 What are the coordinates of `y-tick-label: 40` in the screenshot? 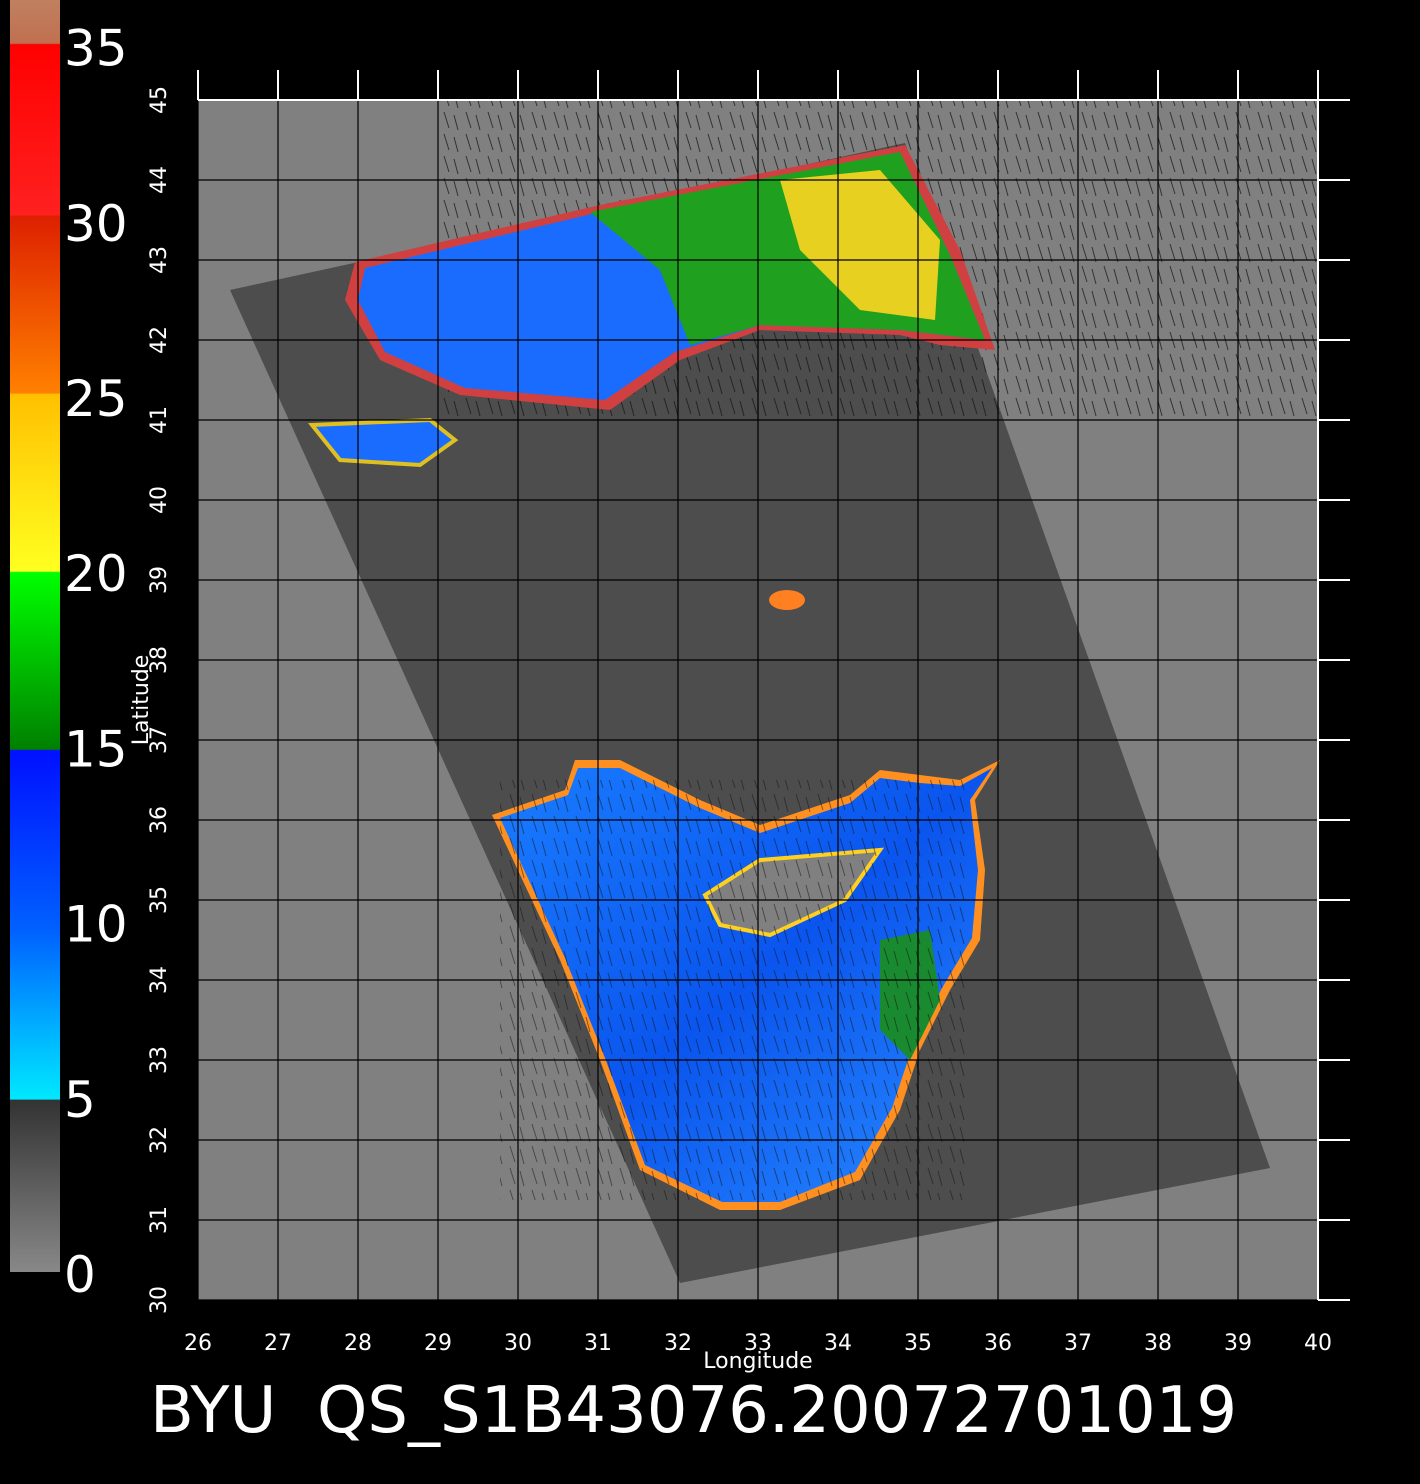 It's located at (159, 500).